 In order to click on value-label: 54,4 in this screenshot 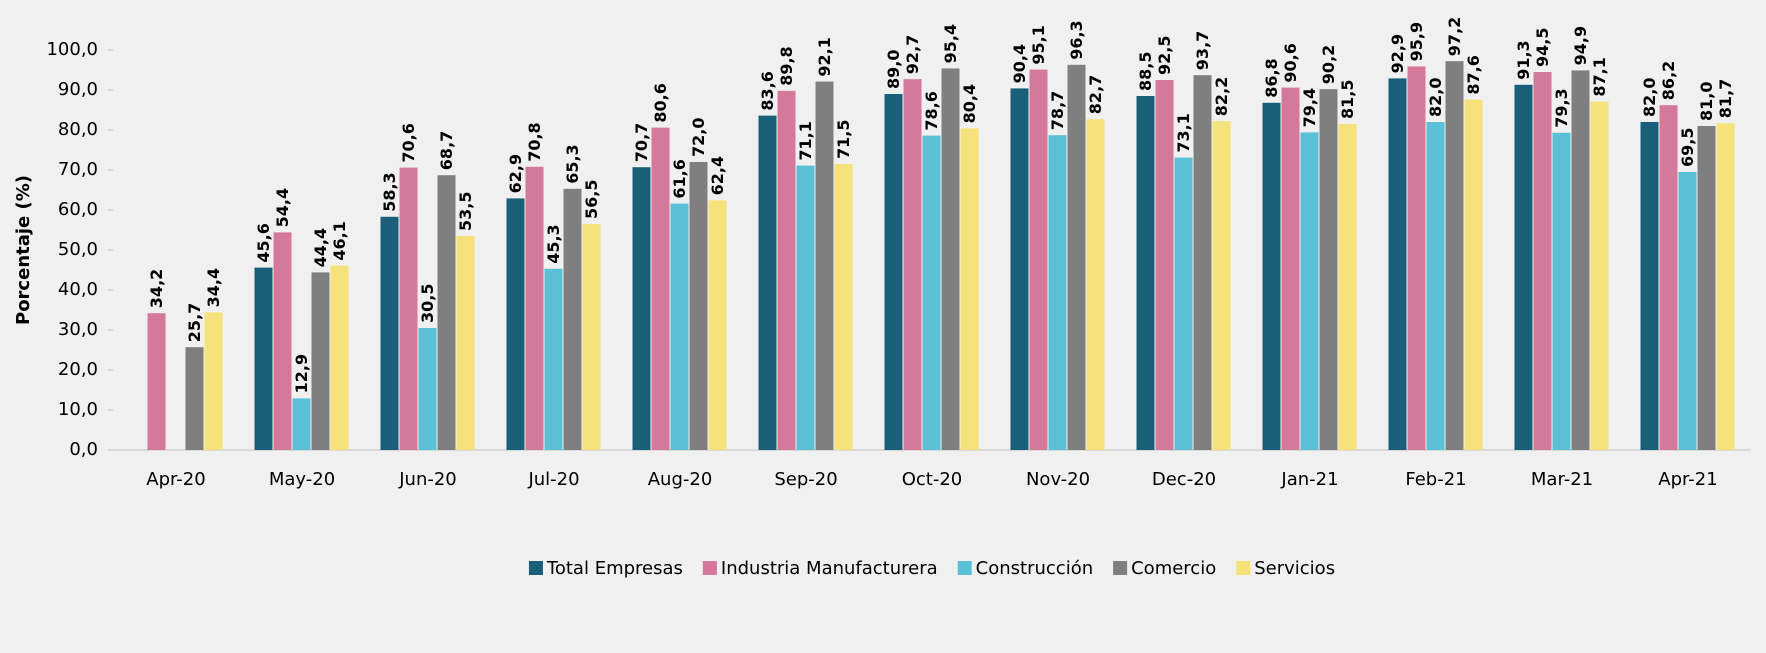, I will do `click(282, 207)`.